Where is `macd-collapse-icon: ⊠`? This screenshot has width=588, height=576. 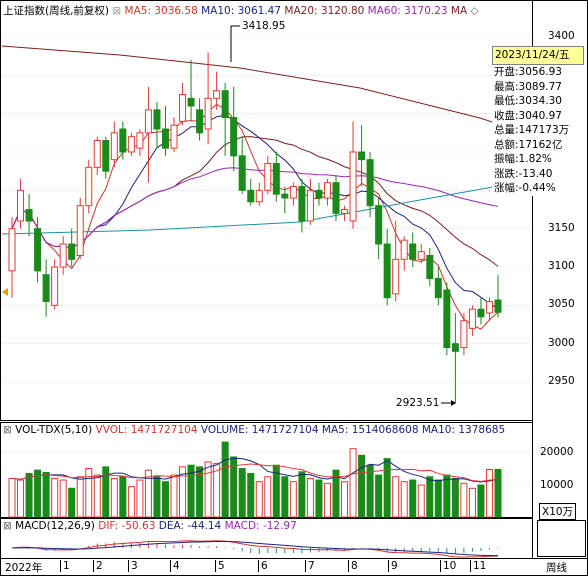
macd-collapse-icon: ⊠ is located at coordinates (7, 526).